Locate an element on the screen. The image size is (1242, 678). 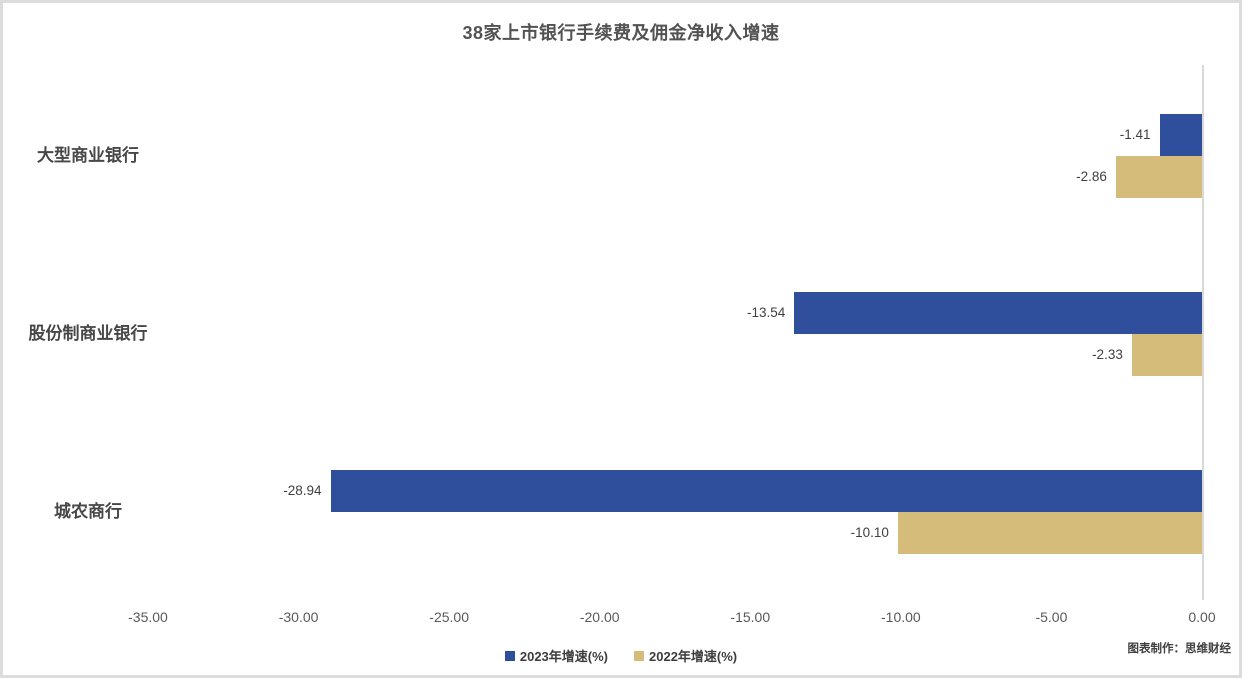
value-label: -10.10 is located at coordinates (869, 533).